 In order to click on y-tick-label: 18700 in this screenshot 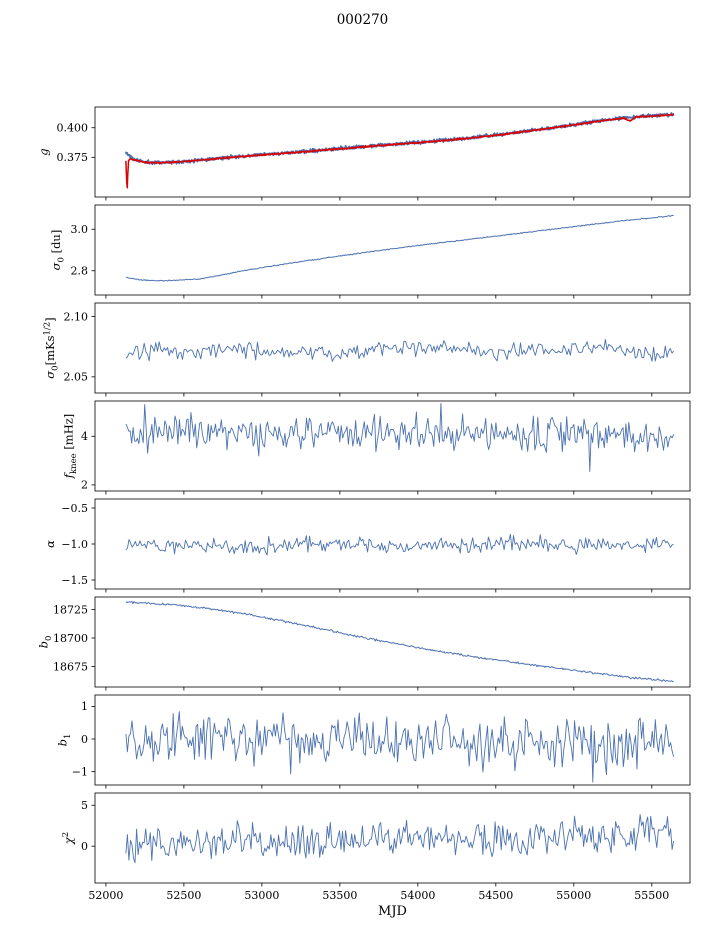, I will do `click(70, 638)`.